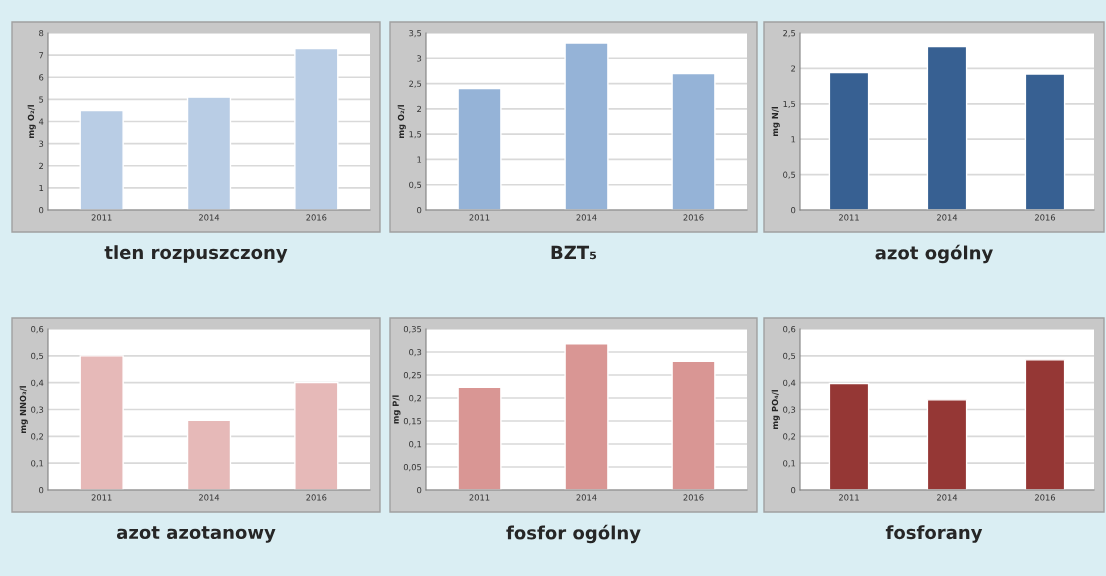 The height and width of the screenshot is (576, 1106). Describe the element at coordinates (412, 421) in the screenshot. I see `y-tick-label: 0,15` at that location.